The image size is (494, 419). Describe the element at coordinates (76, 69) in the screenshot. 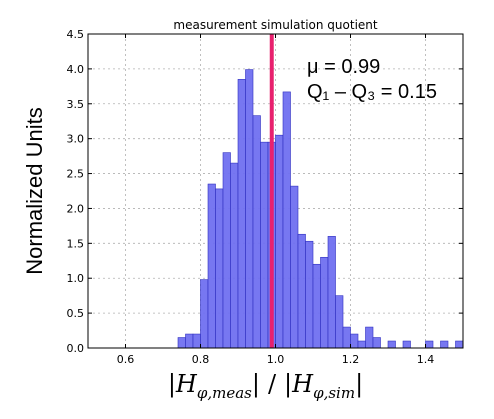

I see `y-tick-label: 4.0` at that location.